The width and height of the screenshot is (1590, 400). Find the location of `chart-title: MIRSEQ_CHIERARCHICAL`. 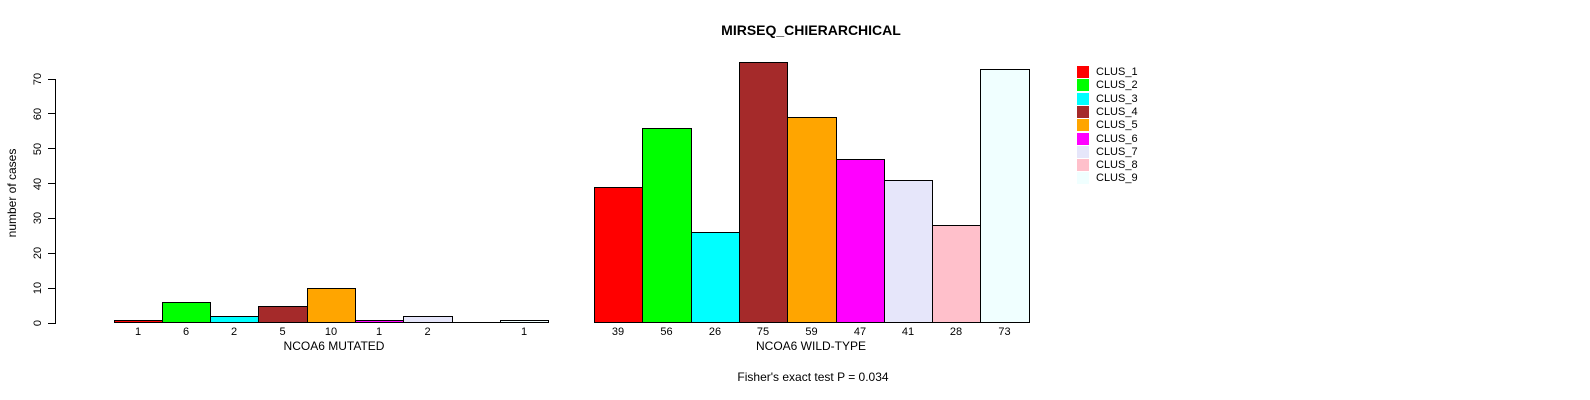

chart-title: MIRSEQ_CHIERARCHICAL is located at coordinates (811, 30).